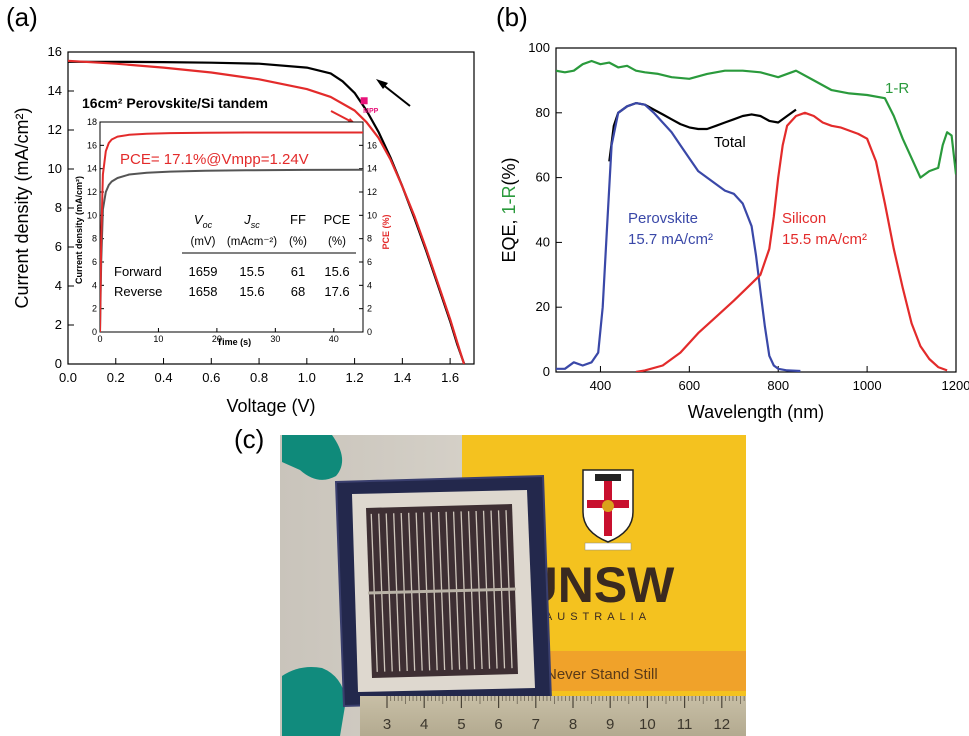 The image size is (969, 736). I want to click on curve-silicon, so click(791, 241).